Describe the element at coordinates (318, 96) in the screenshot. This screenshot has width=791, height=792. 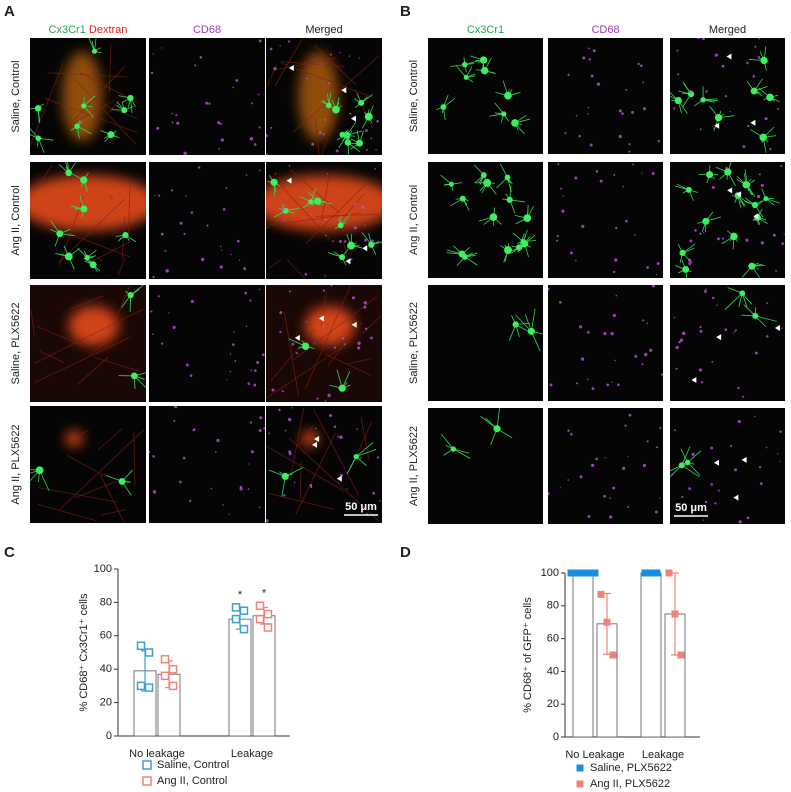
I see `dextran-cloud` at that location.